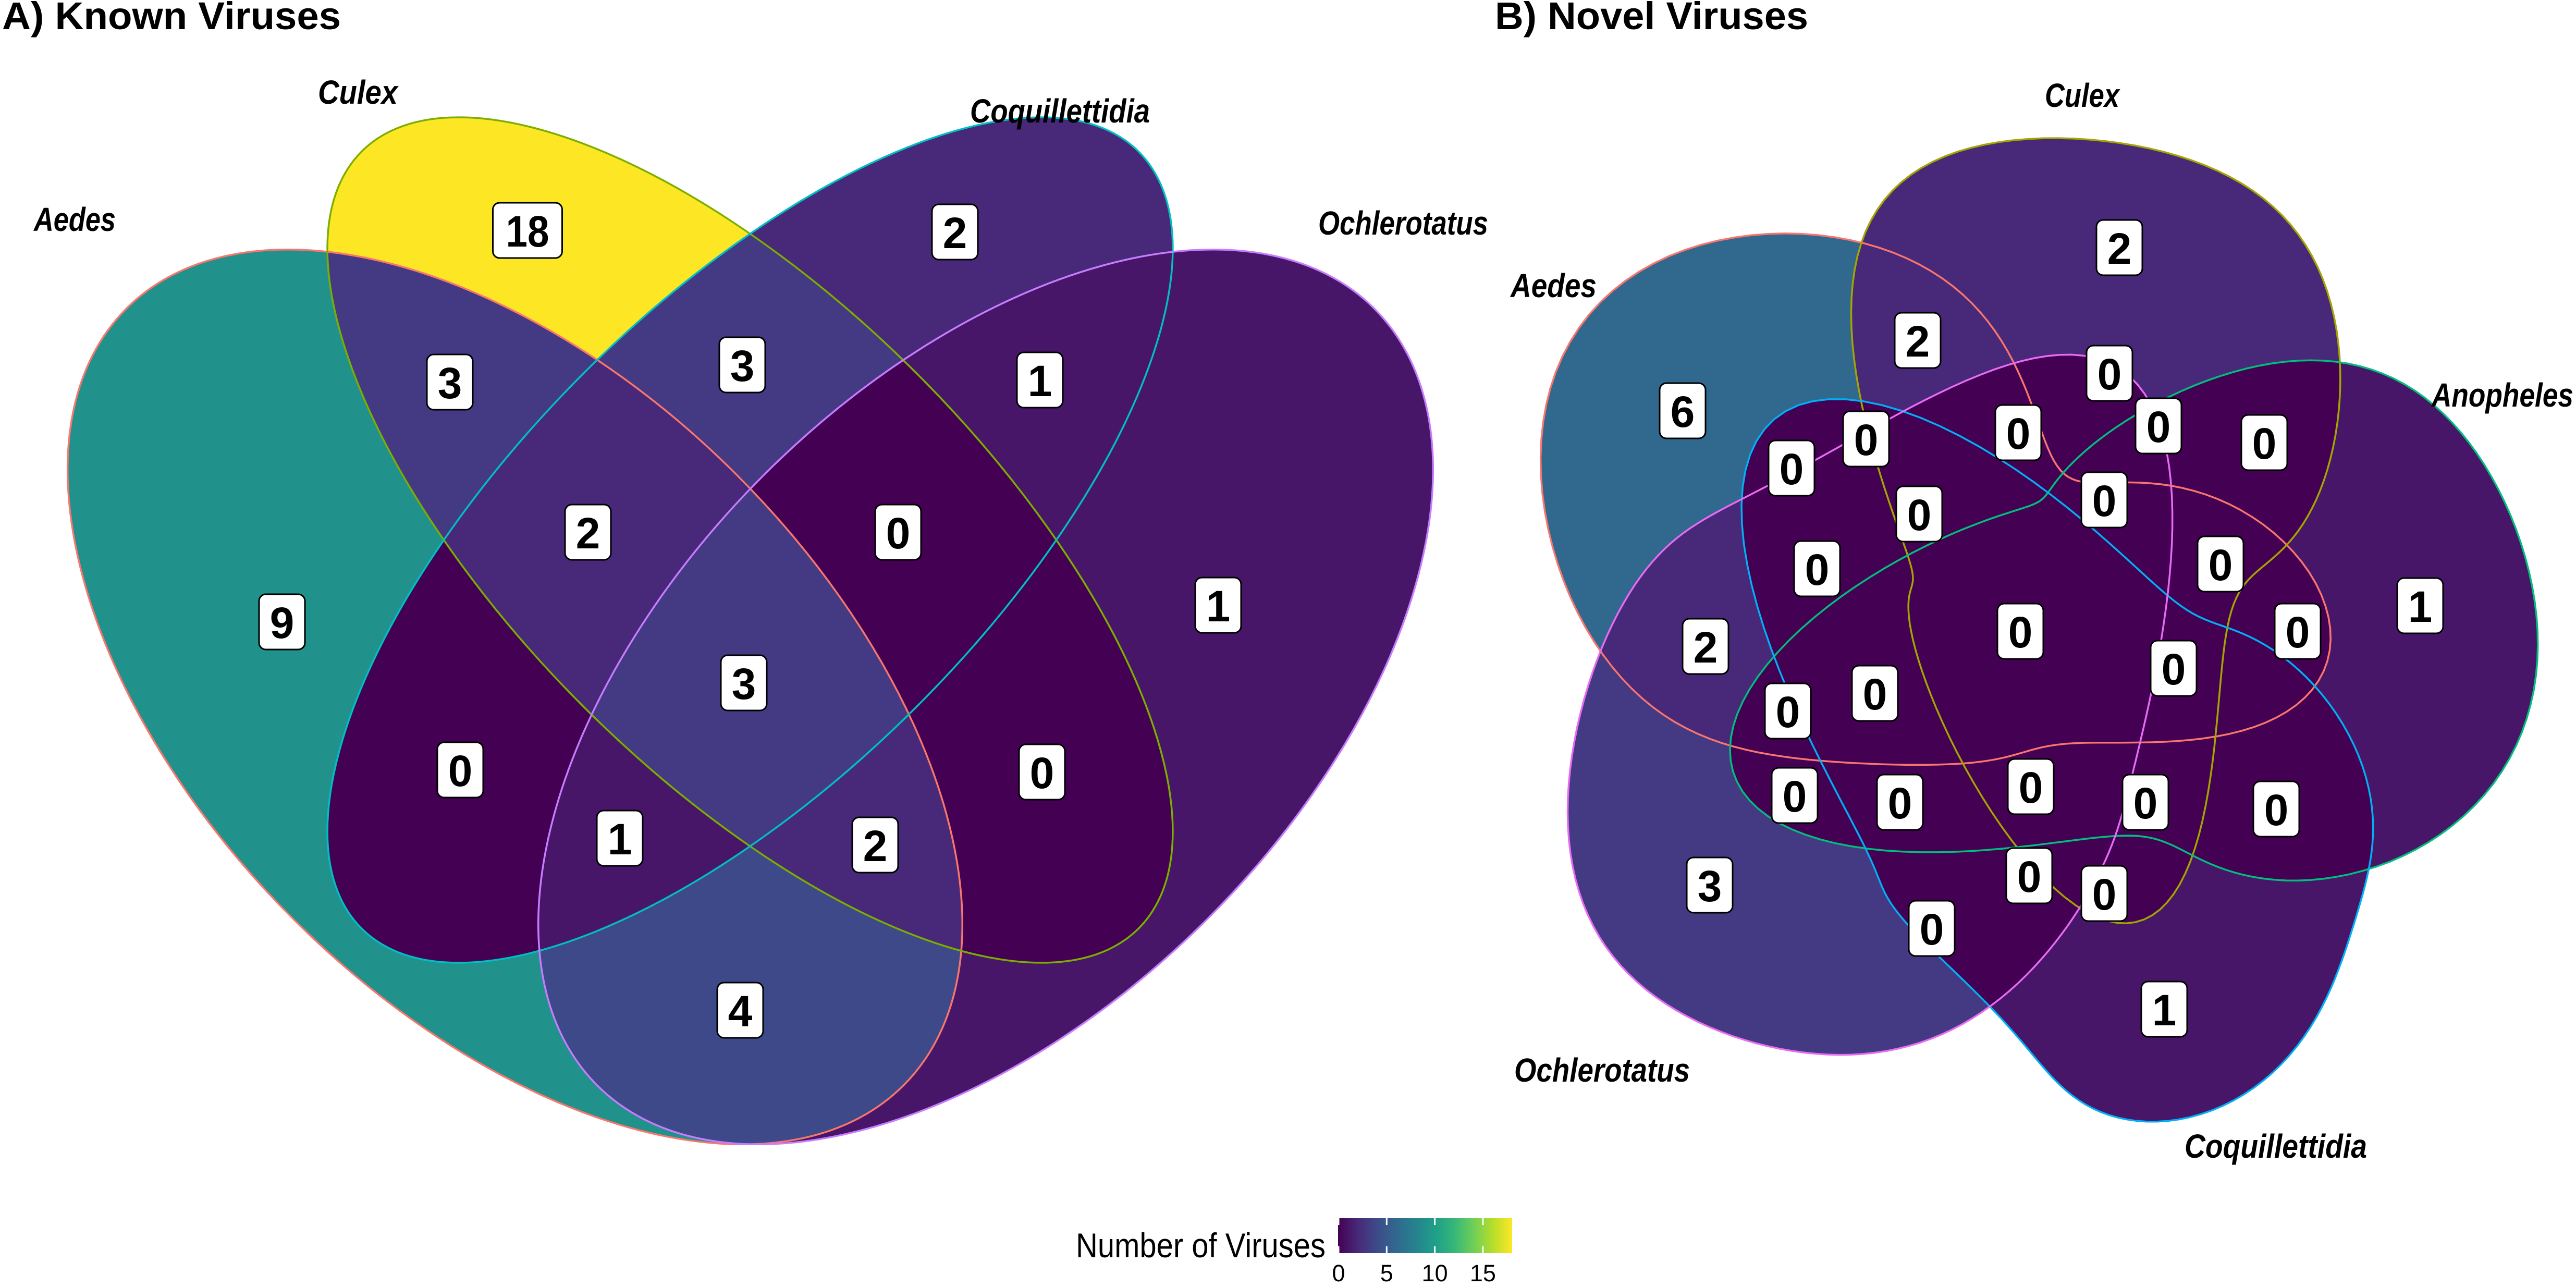  Describe the element at coordinates (740, 1011) in the screenshot. I see `svg-text: 4` at that location.